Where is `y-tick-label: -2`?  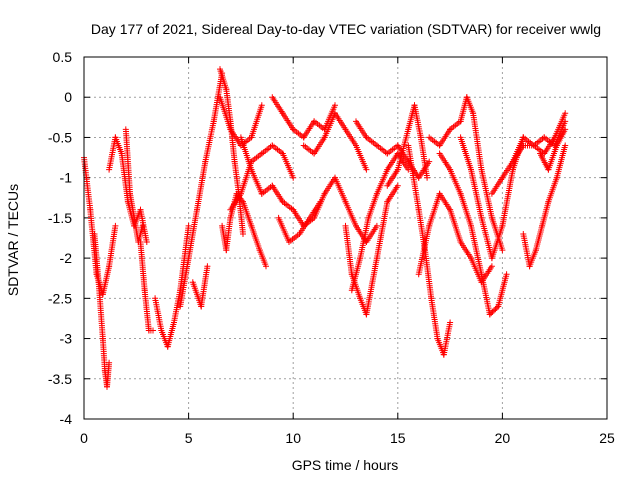 y-tick-label: -2 is located at coordinates (66, 258).